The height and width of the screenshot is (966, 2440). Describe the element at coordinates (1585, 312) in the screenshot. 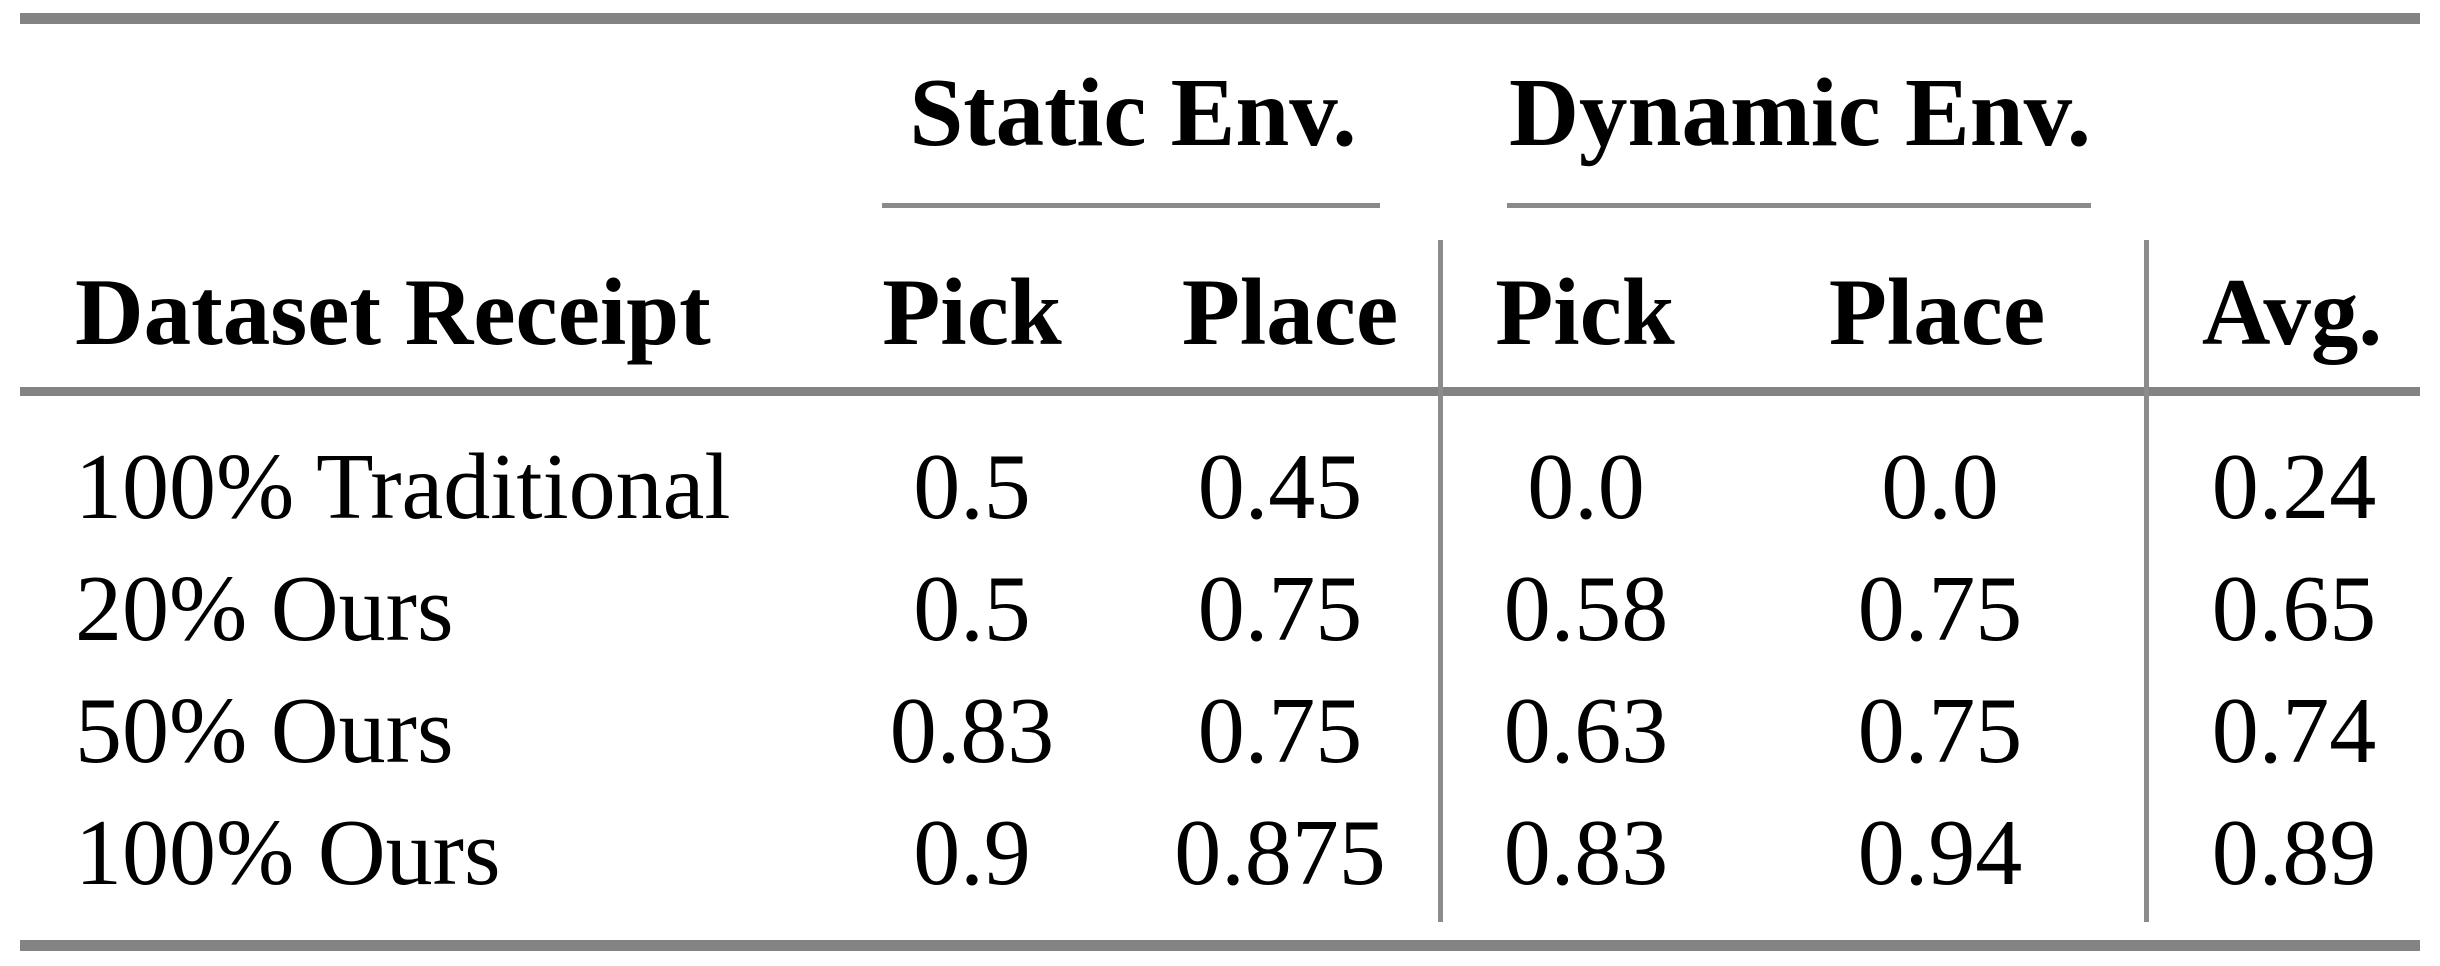

I see `column-header-dynamic-pick: Pick` at that location.